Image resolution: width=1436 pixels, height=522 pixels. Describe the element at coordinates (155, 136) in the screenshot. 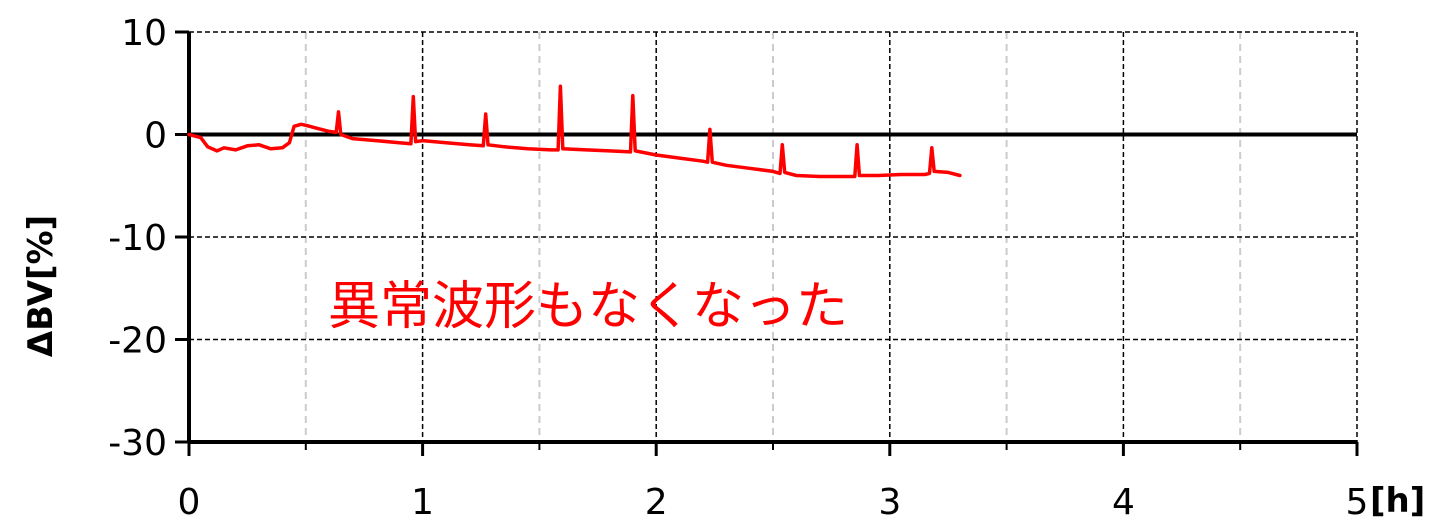

I see `y-tick-label: 0` at that location.